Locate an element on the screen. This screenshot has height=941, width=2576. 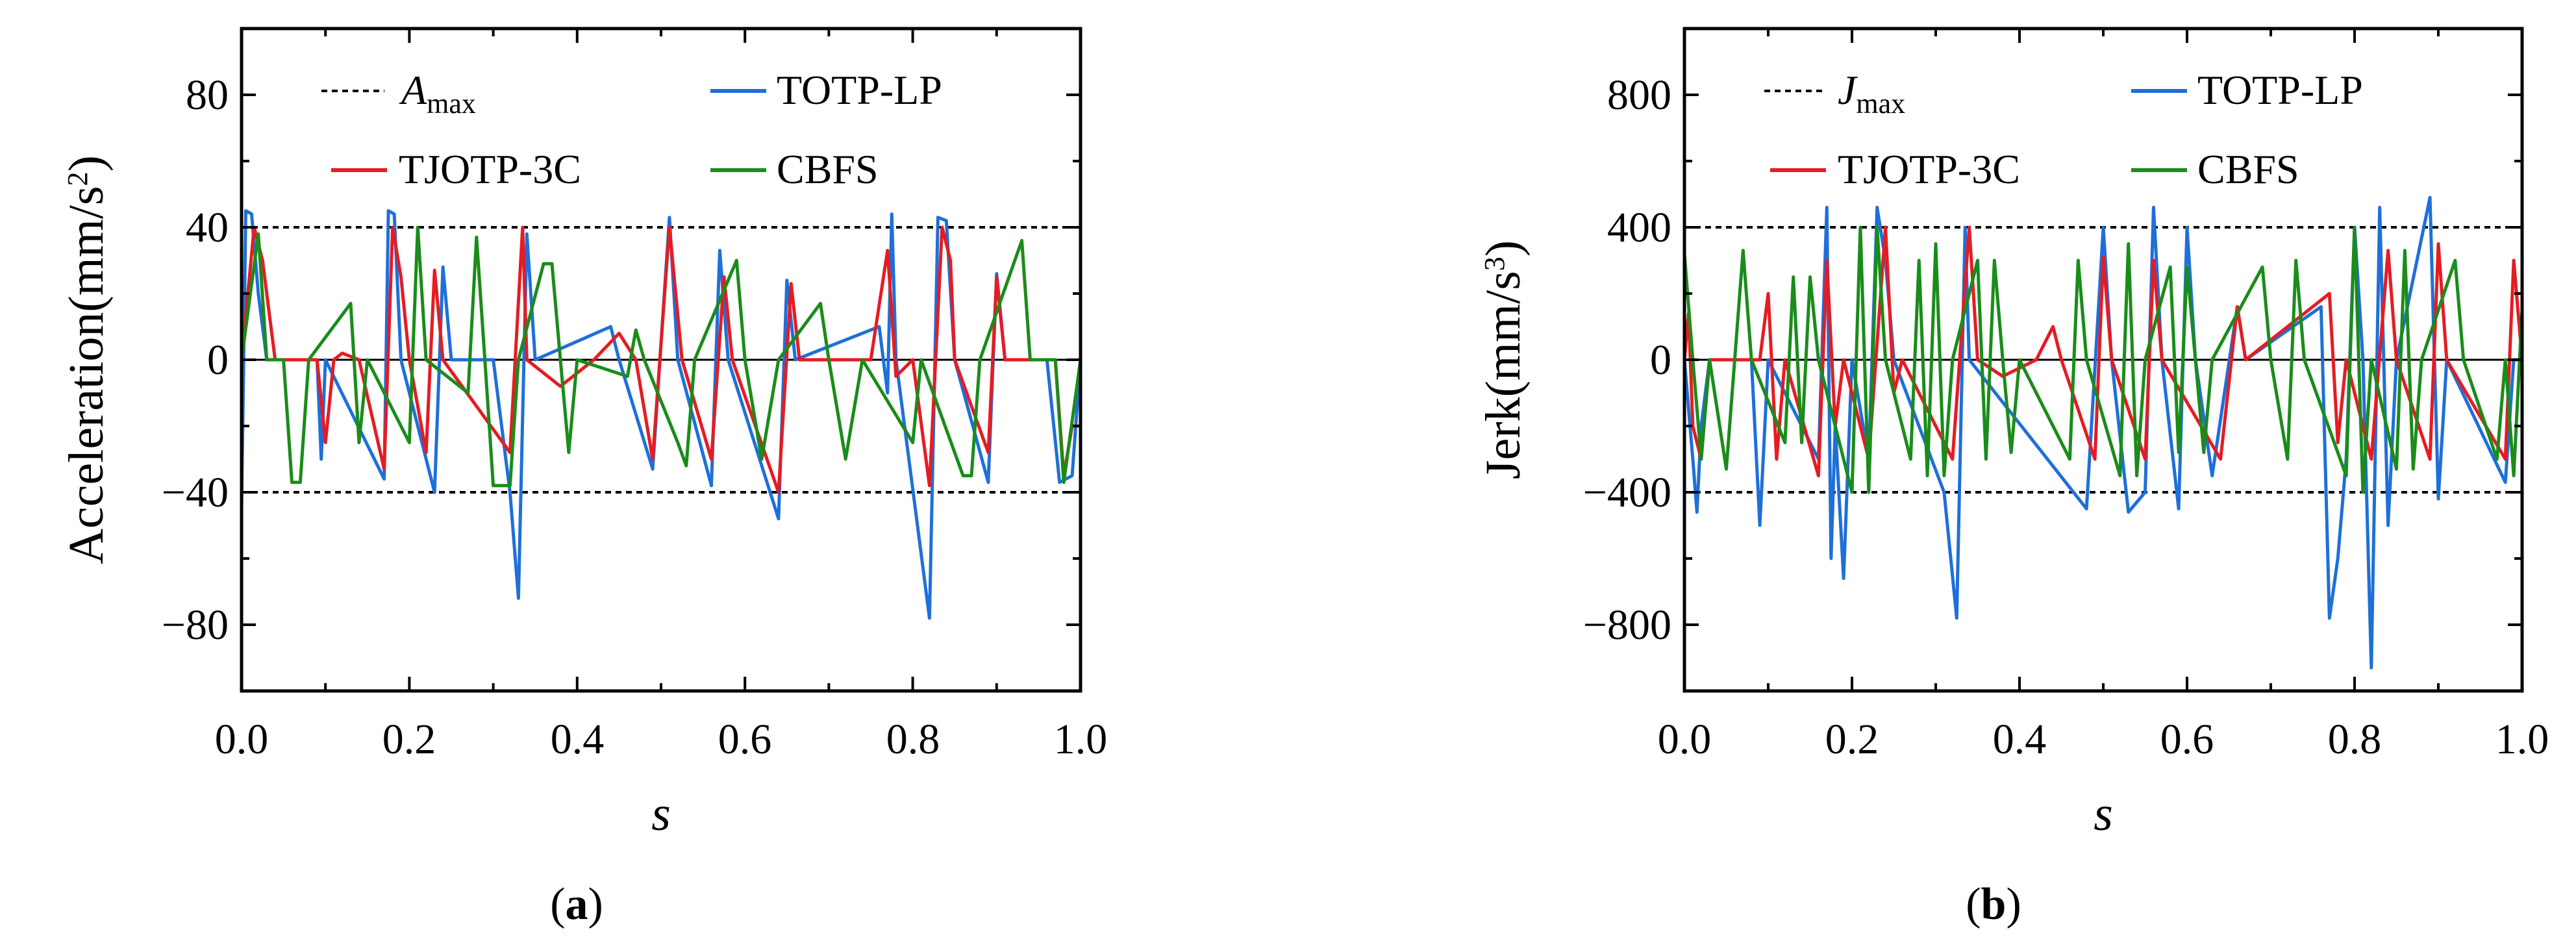
y-tick-label: 80 is located at coordinates (207, 95).